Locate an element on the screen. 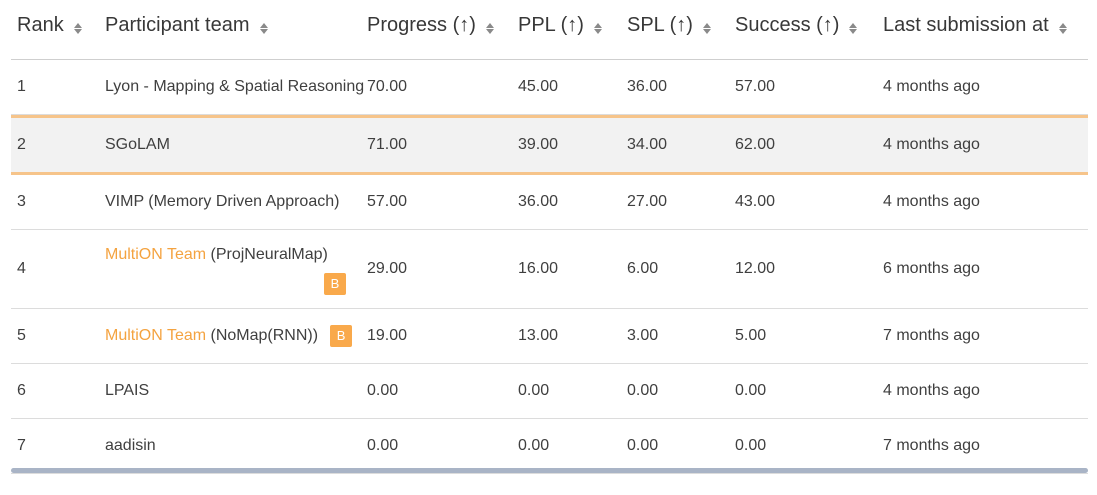  team-line: MultiON Team (ProjNeuralMap) is located at coordinates (216, 255).